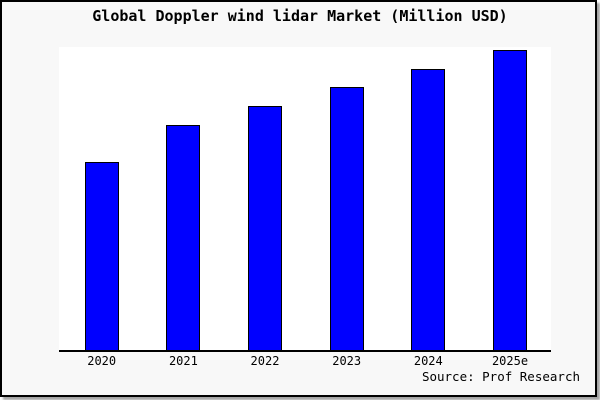 The image size is (600, 400). Describe the element at coordinates (265, 361) in the screenshot. I see `x-tick-label-2022: 2022` at that location.